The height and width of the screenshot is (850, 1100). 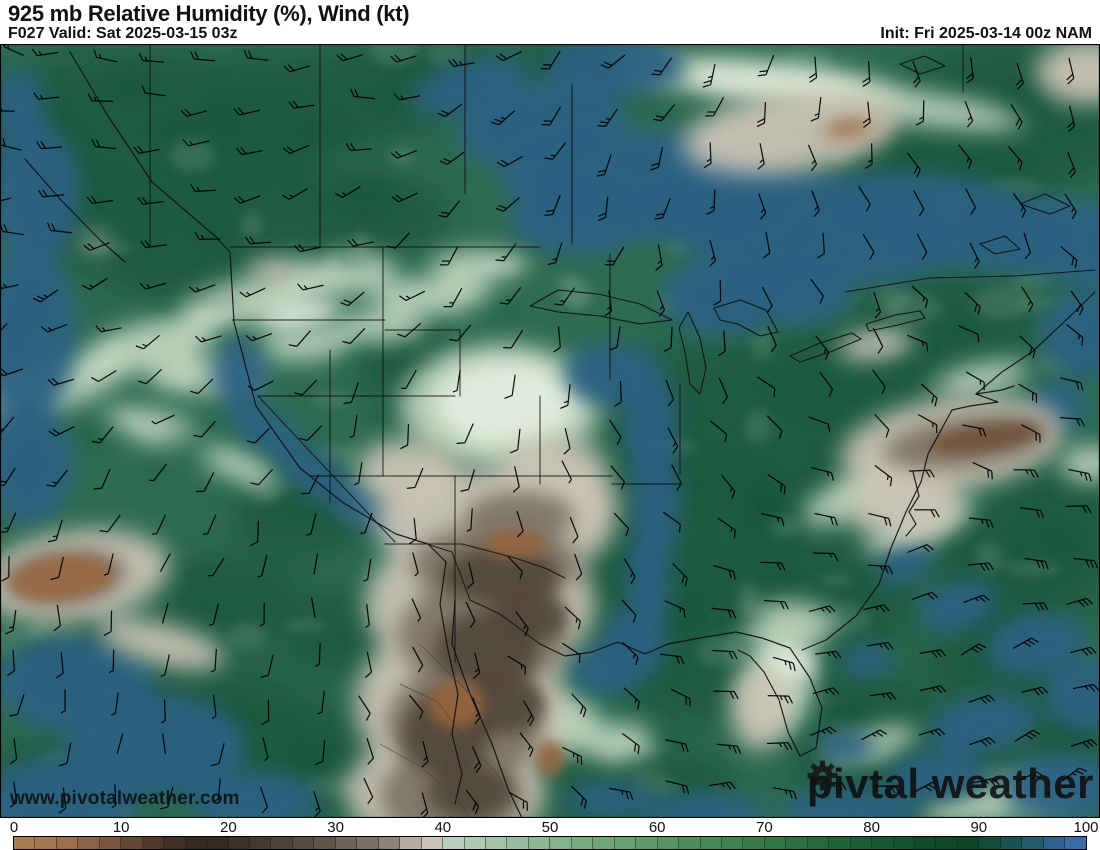 I want to click on colorbar: 0 10 20 30 40 50 60 70 80 90 100, so click(x=550, y=834).